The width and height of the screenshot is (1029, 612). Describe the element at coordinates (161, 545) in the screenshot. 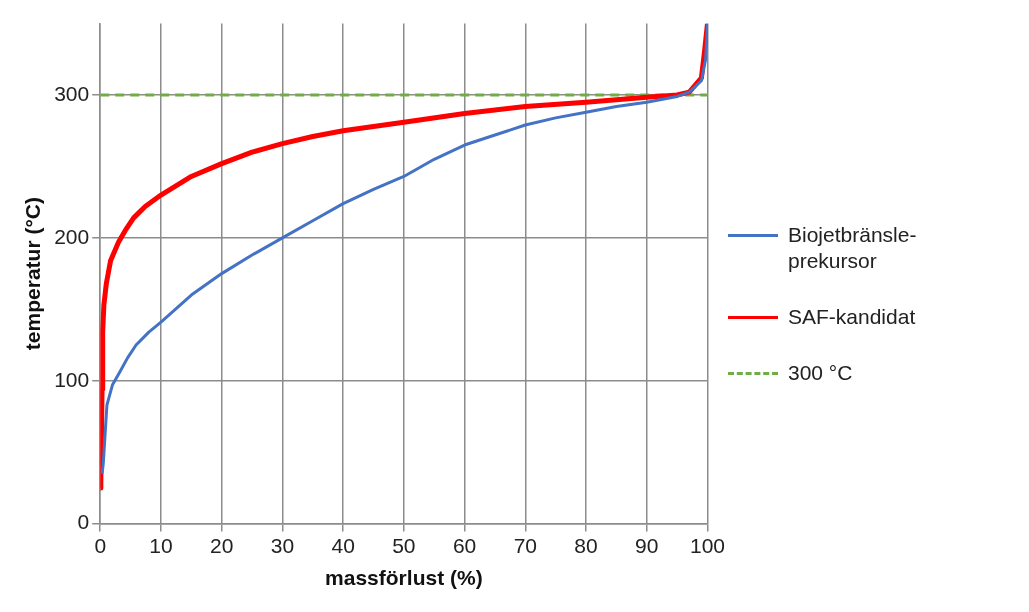

I see `x-tick-label: 10` at that location.